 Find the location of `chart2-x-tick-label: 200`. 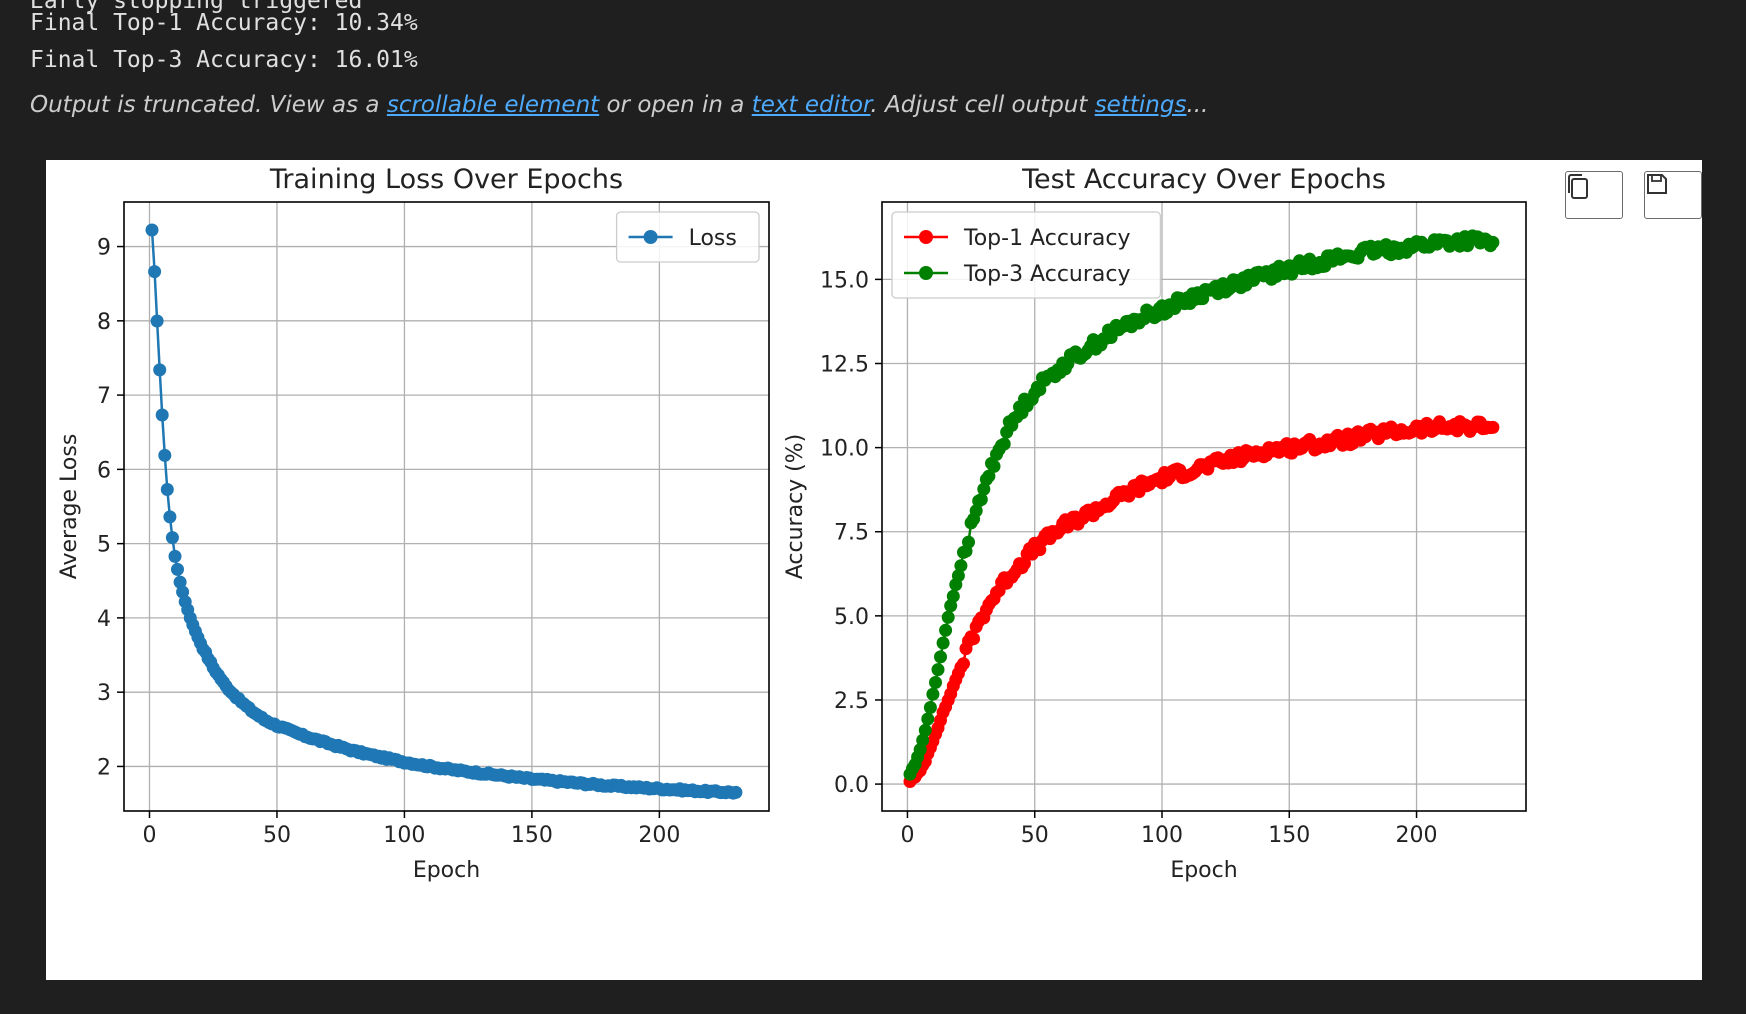

chart2-x-tick-label: 200 is located at coordinates (1417, 835).